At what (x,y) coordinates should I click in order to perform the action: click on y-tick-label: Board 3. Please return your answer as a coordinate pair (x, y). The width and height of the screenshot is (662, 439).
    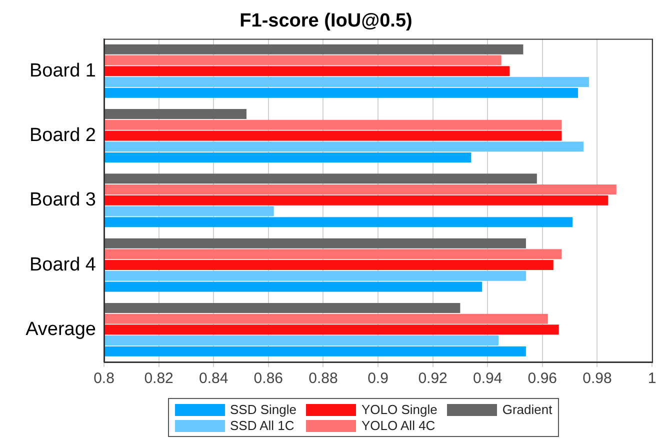
    Looking at the image, I should click on (62, 200).